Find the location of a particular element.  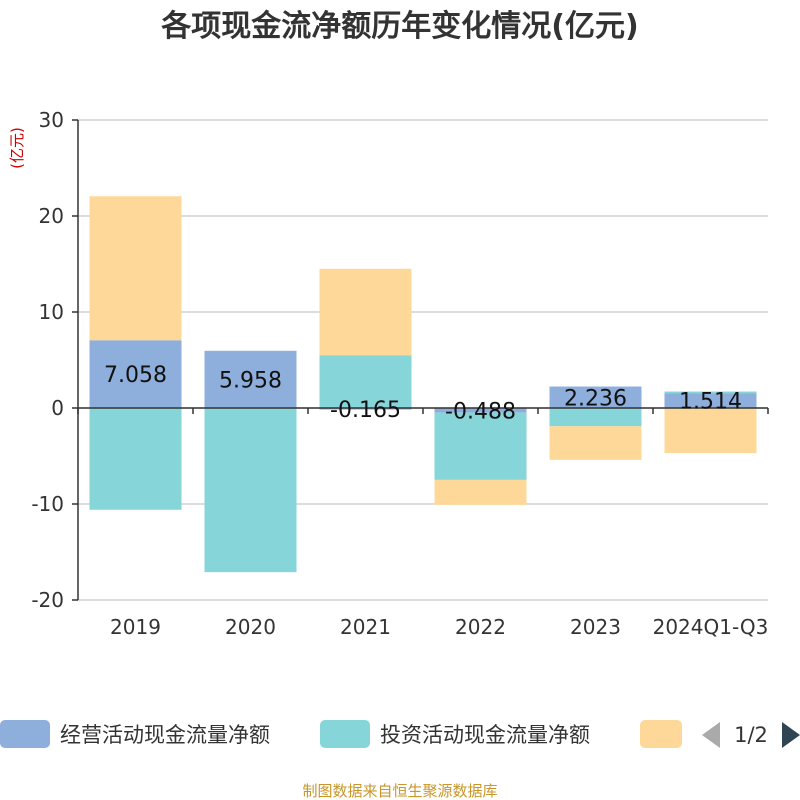

data-source-note: 制图数据来自恒生聚源数据库 is located at coordinates (399, 791).